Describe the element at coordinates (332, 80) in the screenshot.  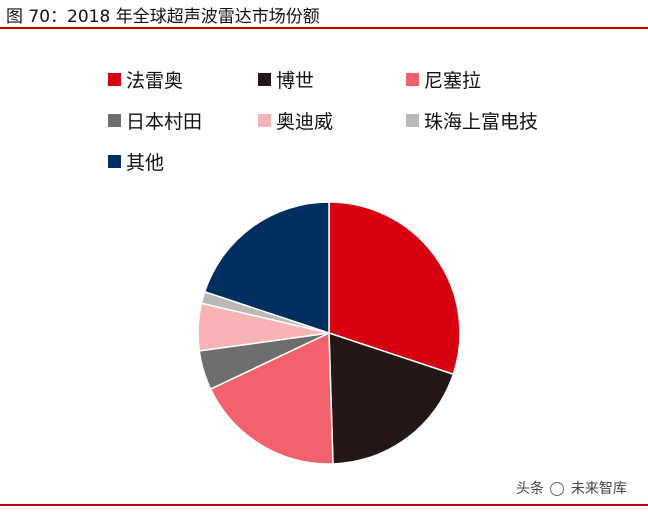
I see `legend-item: 博世` at that location.